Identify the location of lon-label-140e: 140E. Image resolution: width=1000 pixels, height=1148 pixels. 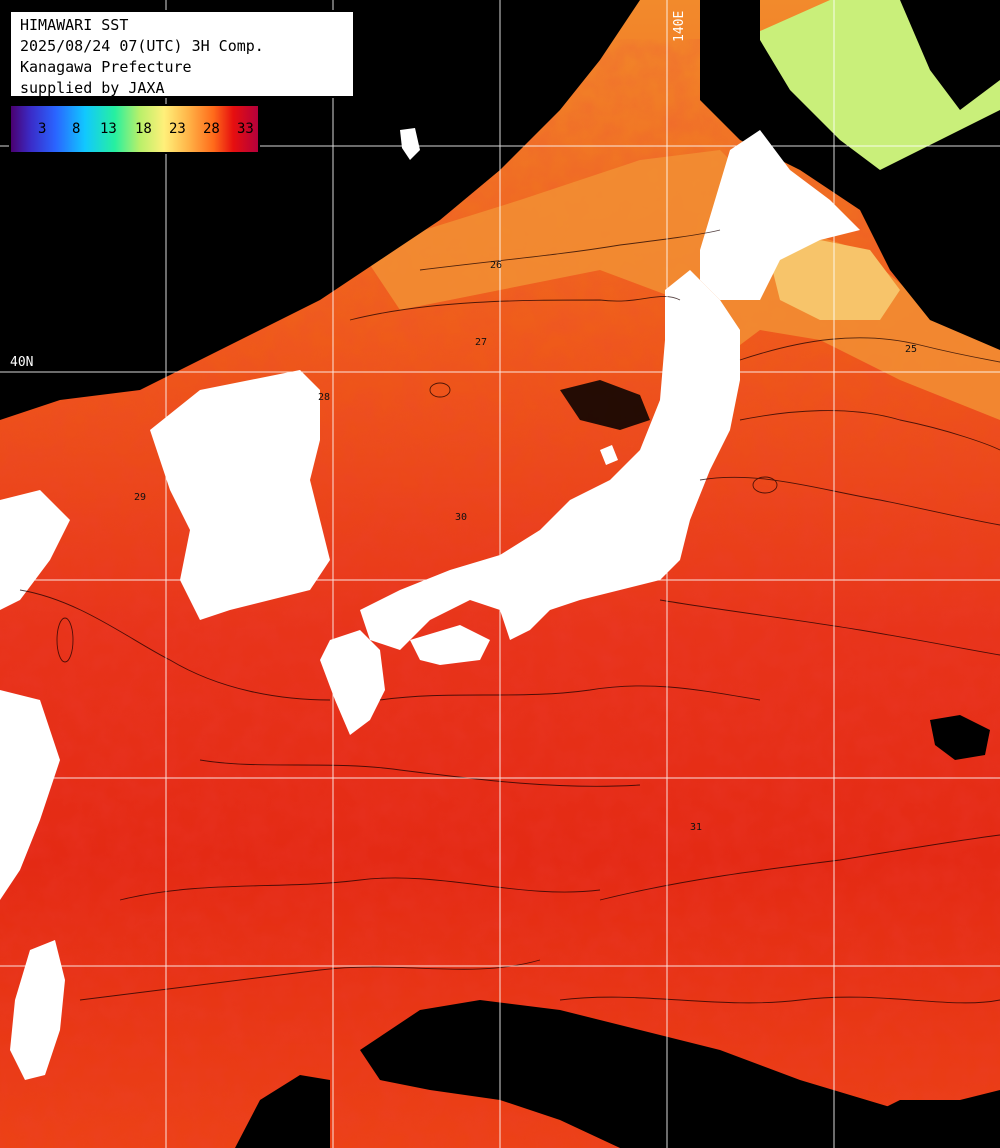
(679, 26).